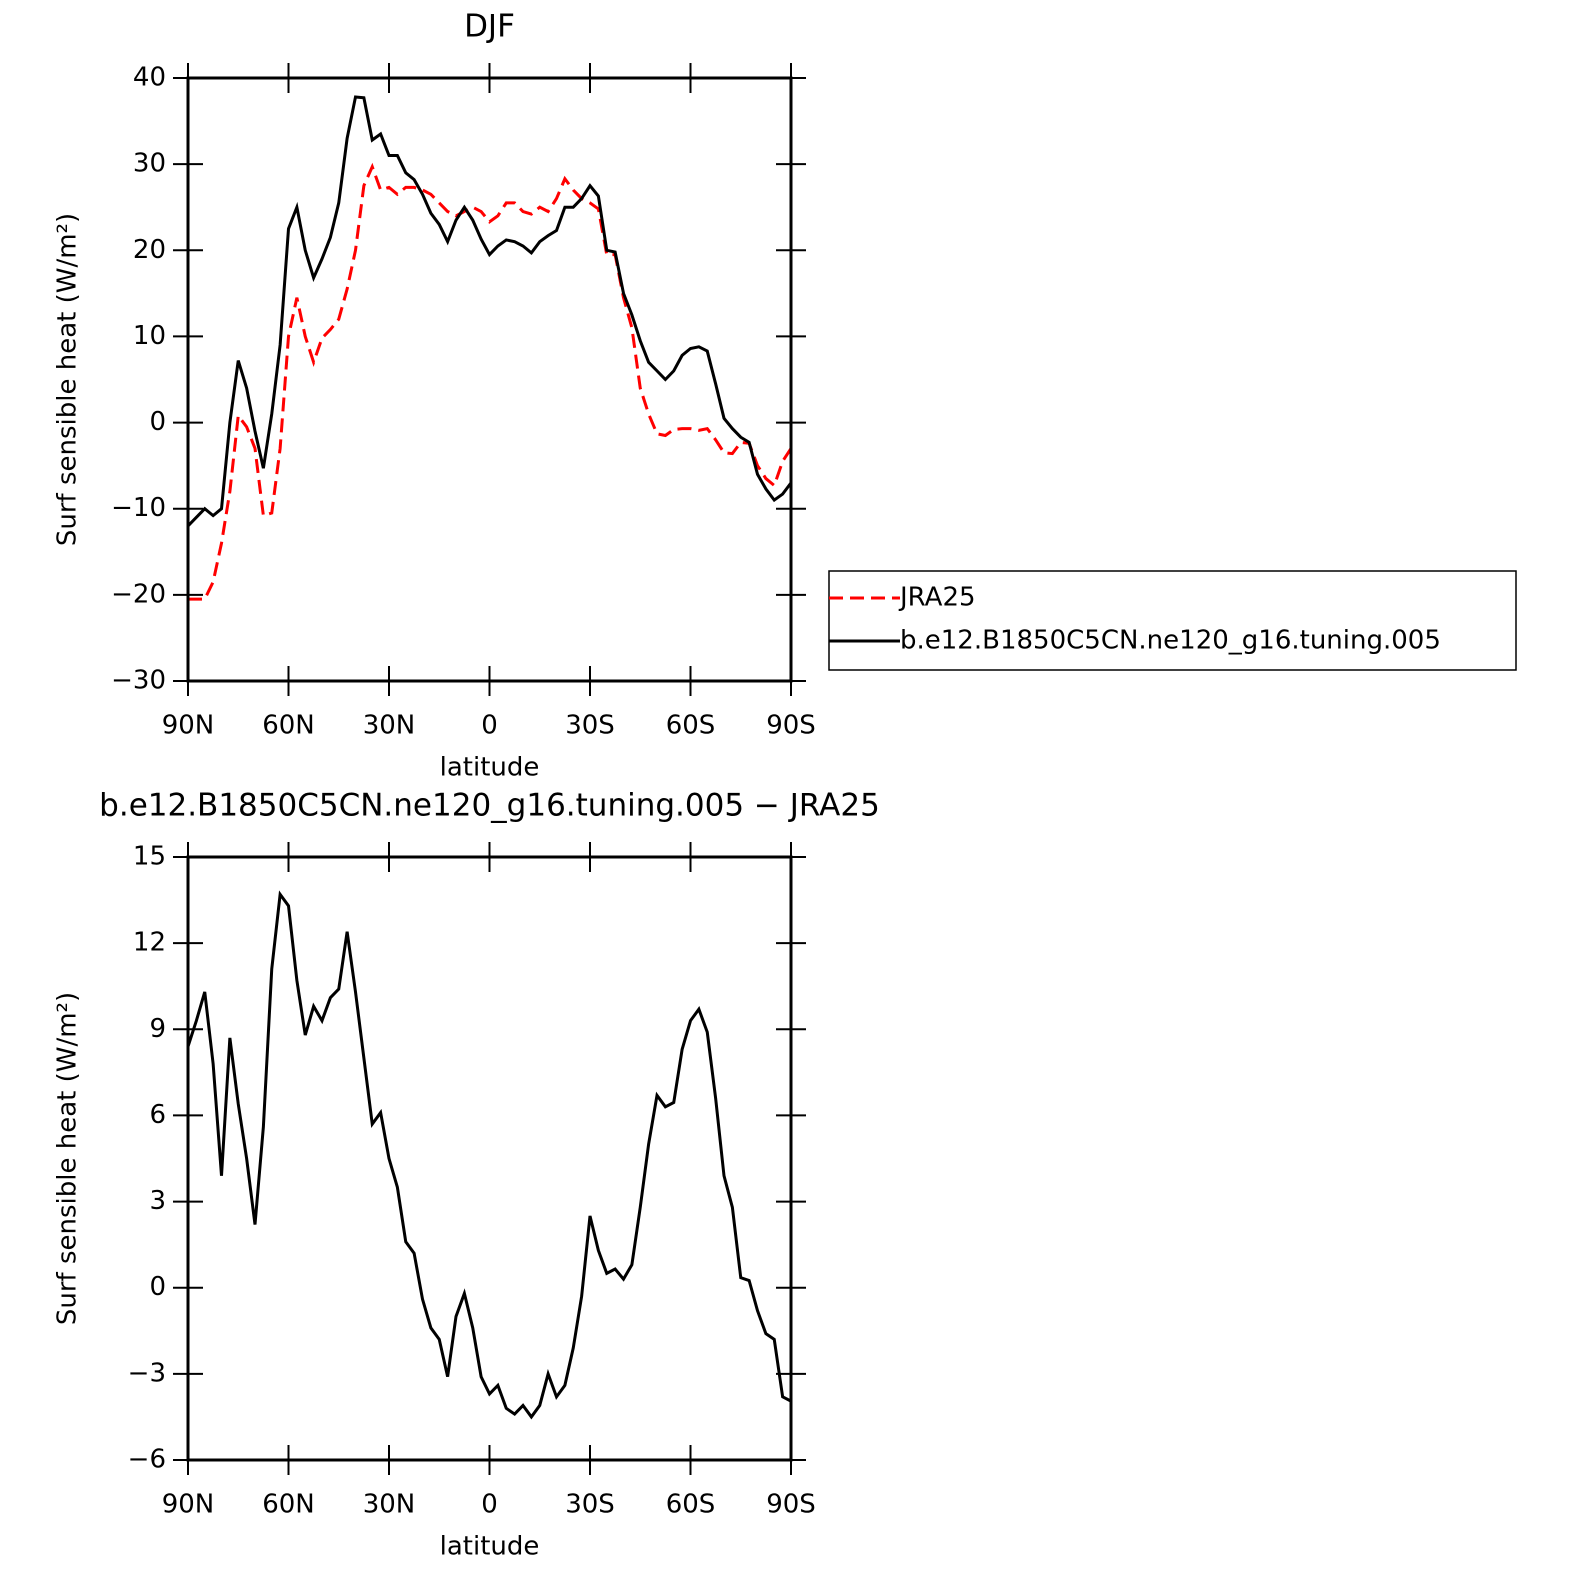  What do you see at coordinates (157, 1029) in the screenshot?
I see `y-tick-label: 9` at bounding box center [157, 1029].